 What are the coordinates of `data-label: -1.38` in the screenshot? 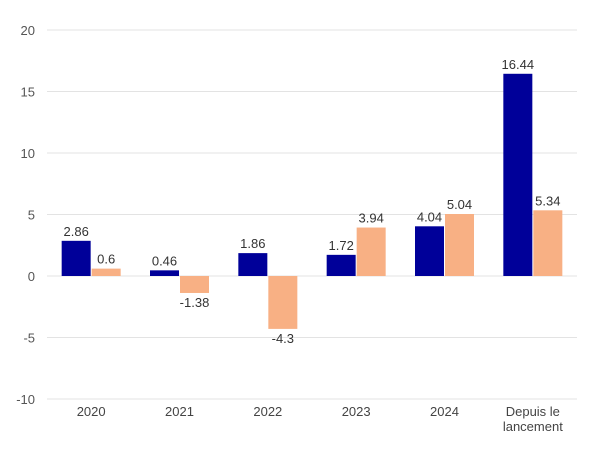 It's located at (195, 302).